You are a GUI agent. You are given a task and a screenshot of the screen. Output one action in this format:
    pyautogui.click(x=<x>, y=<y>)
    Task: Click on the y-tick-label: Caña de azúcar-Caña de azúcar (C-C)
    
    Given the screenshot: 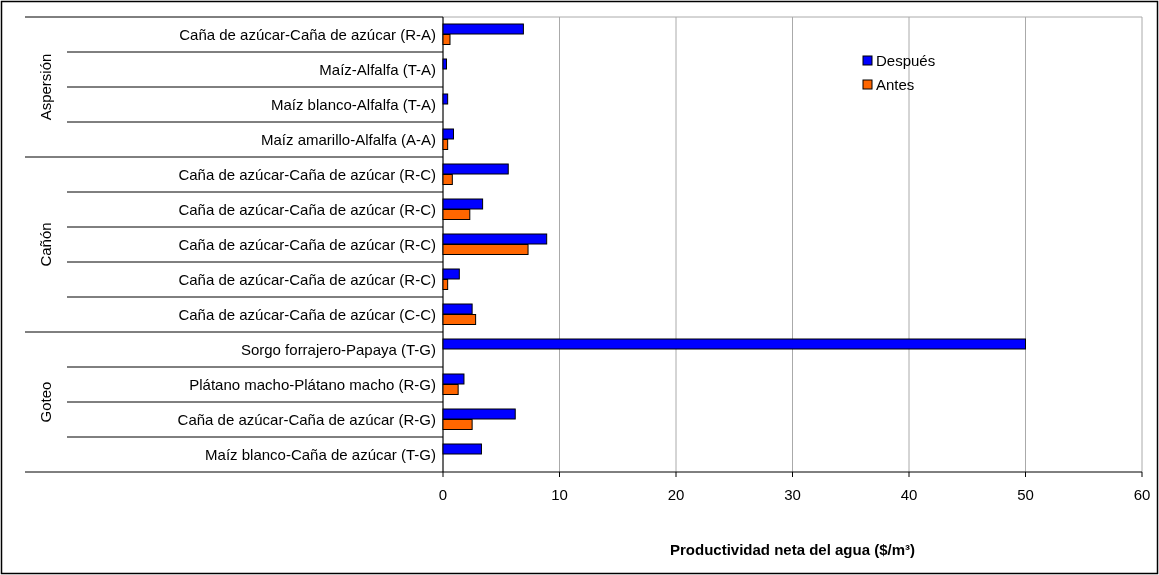 What is the action you would take?
    pyautogui.click(x=307, y=314)
    